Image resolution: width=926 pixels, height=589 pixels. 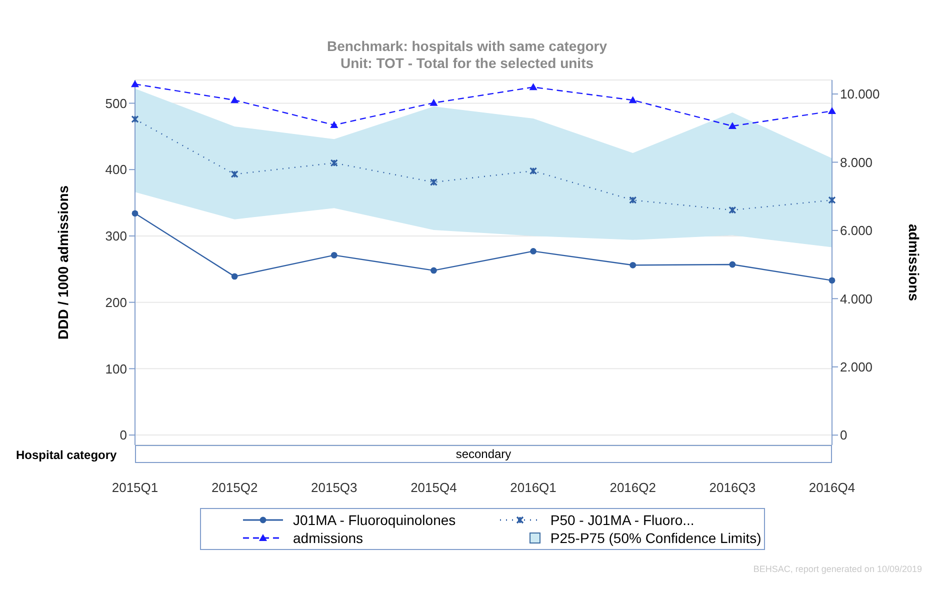 I want to click on y-tick-label: 0, so click(x=123, y=435).